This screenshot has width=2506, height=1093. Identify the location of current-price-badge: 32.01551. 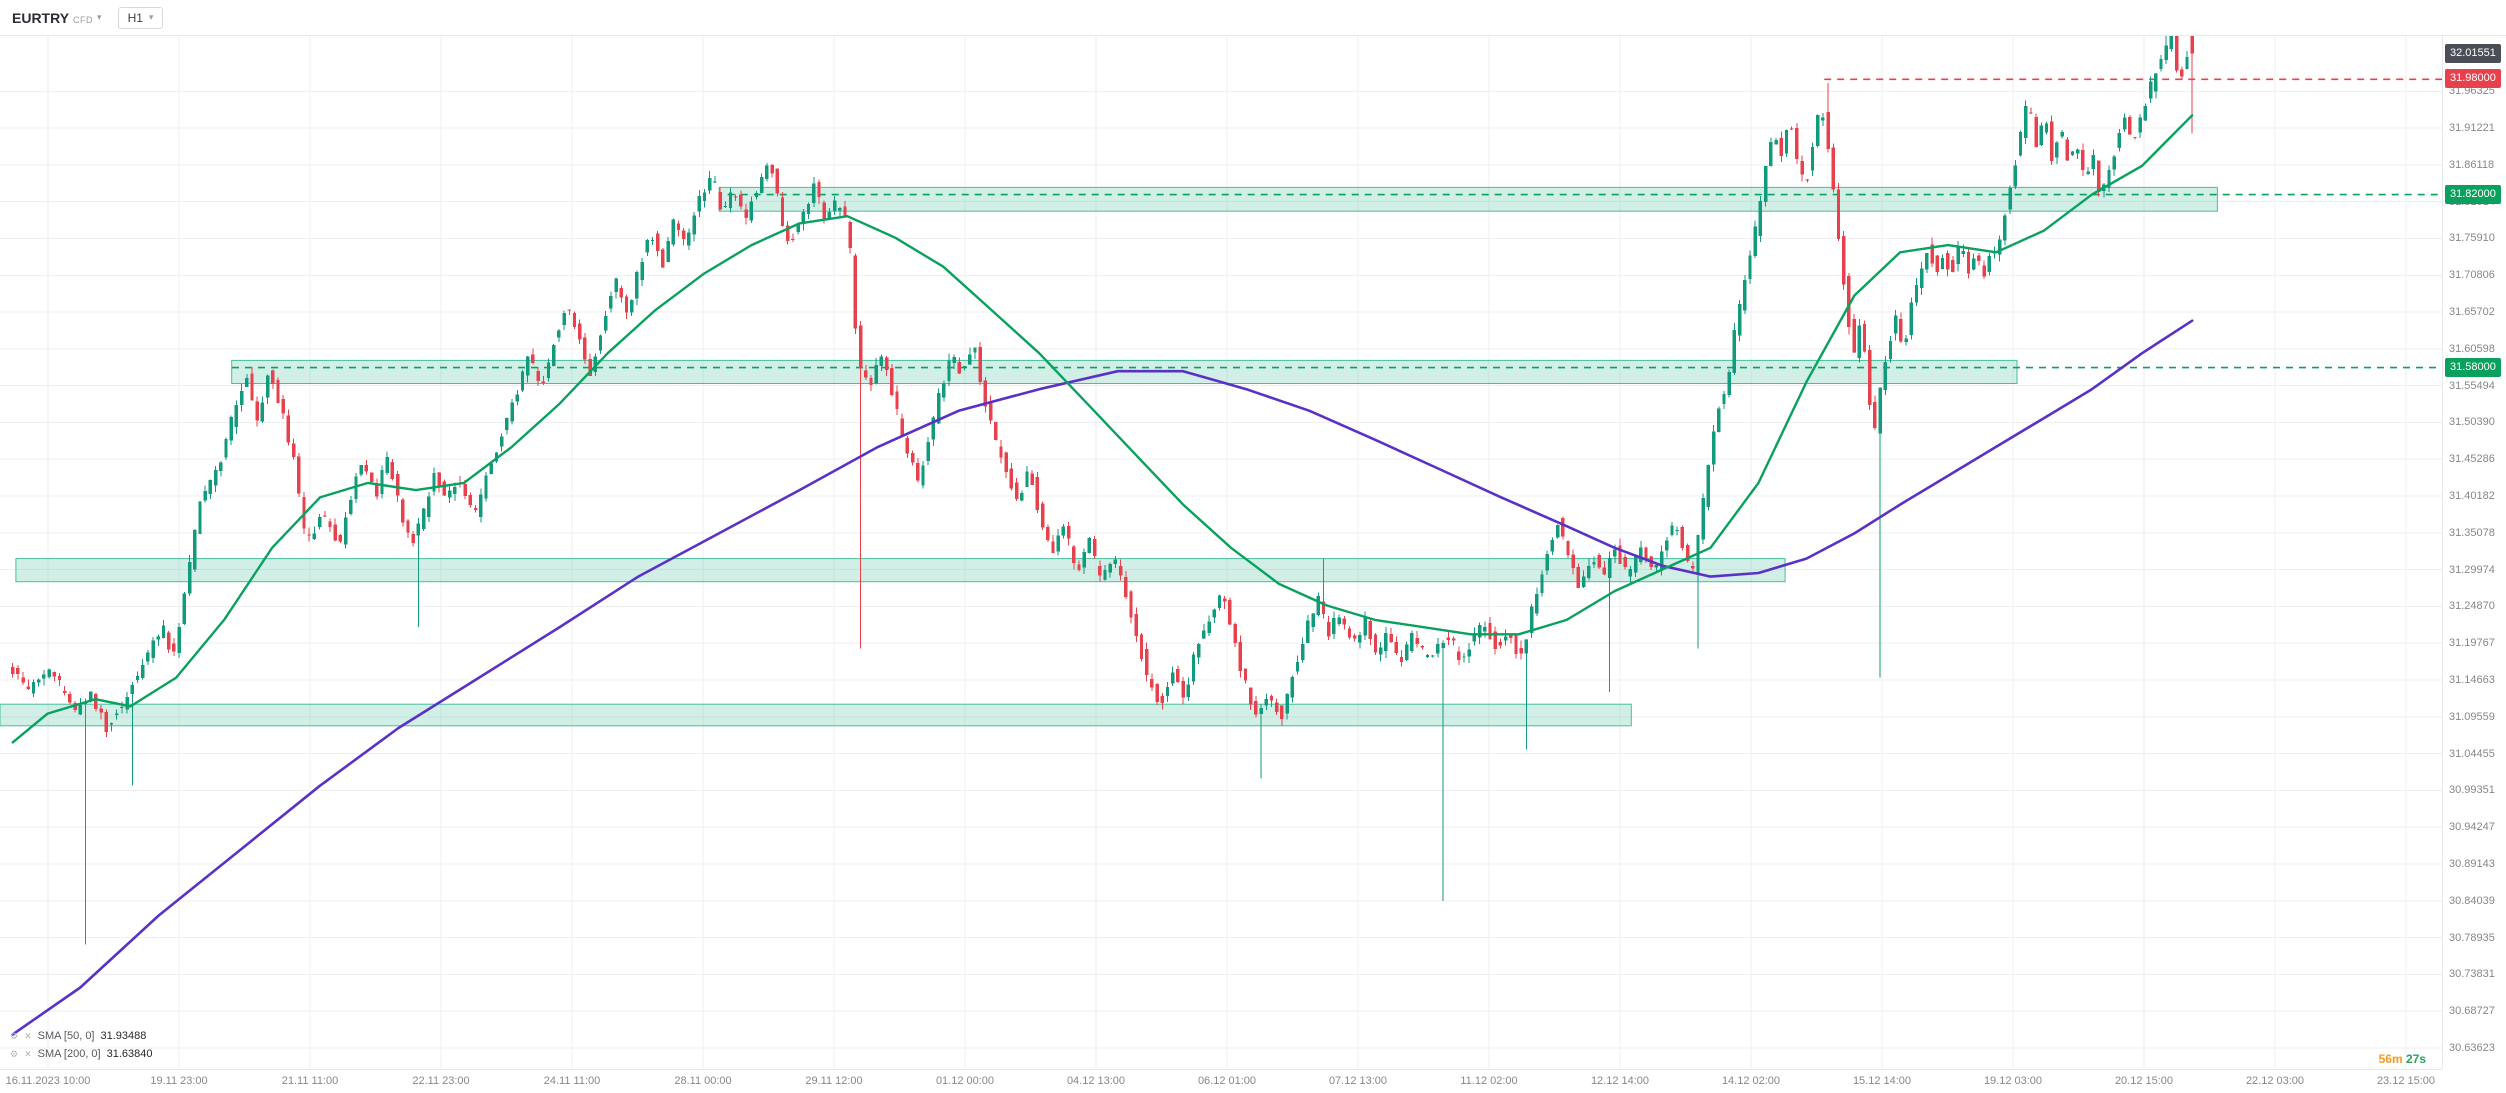
(2473, 53).